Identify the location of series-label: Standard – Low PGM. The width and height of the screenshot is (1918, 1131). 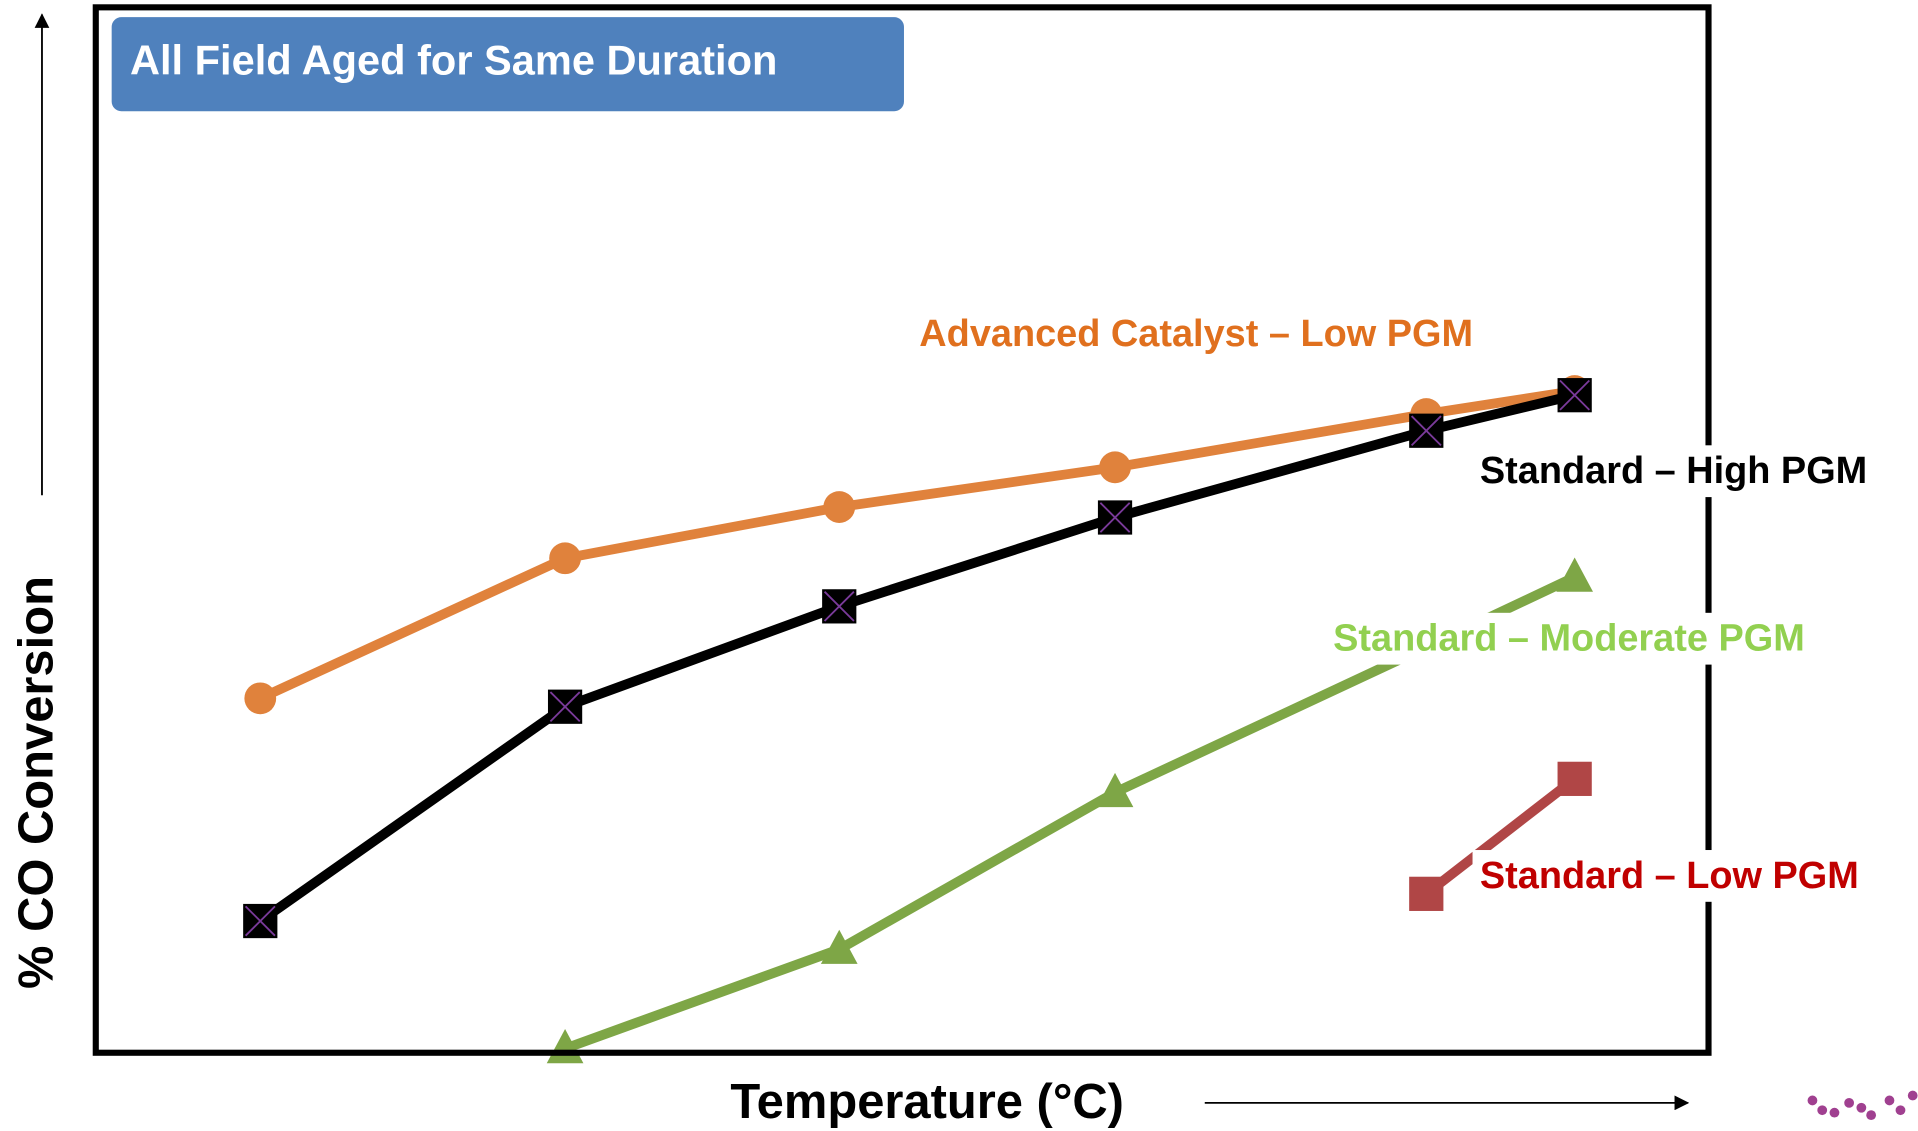
(1669, 876).